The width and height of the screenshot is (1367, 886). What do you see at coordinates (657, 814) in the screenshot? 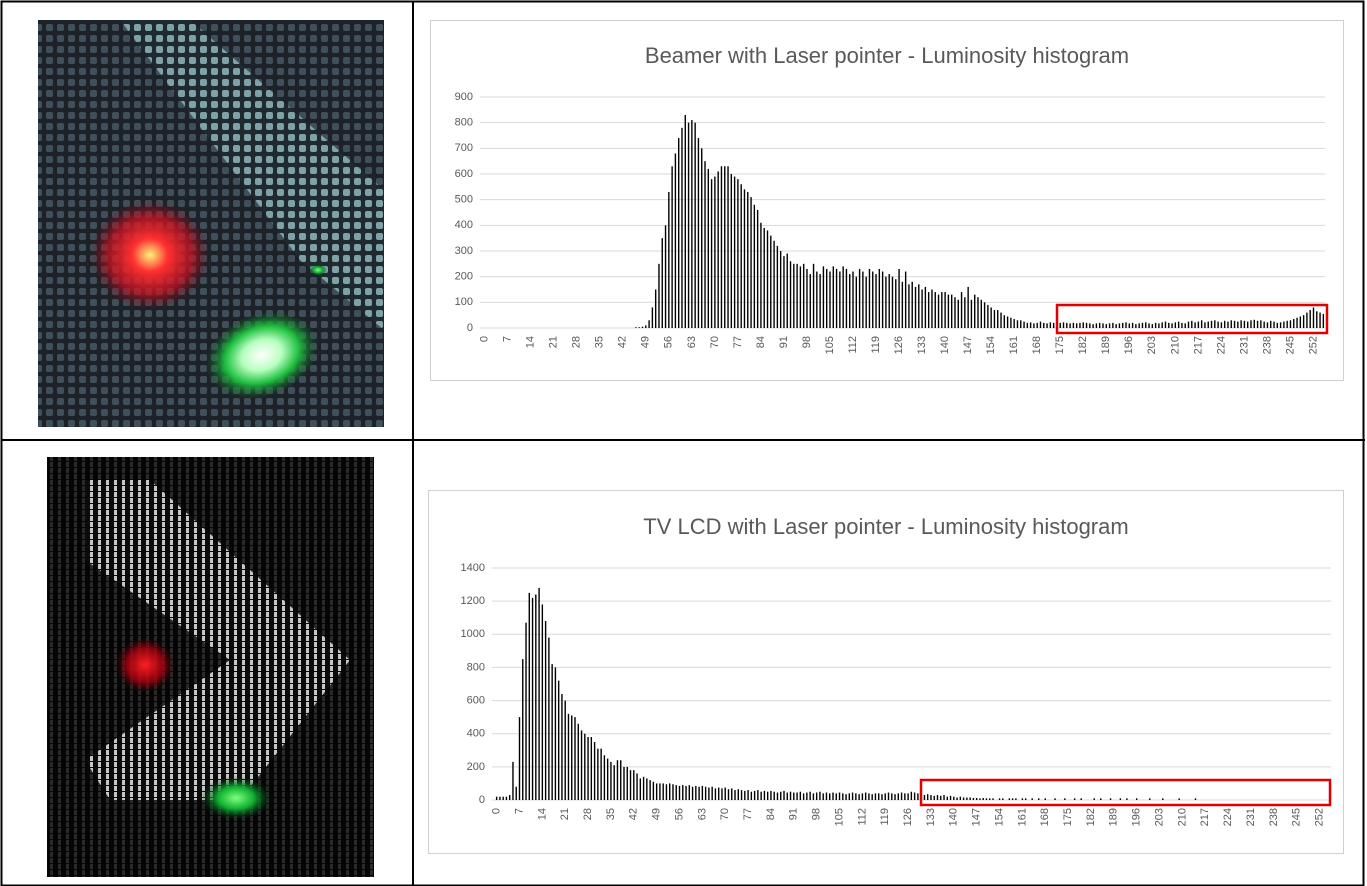
I see `x-tick-label: 49` at bounding box center [657, 814].